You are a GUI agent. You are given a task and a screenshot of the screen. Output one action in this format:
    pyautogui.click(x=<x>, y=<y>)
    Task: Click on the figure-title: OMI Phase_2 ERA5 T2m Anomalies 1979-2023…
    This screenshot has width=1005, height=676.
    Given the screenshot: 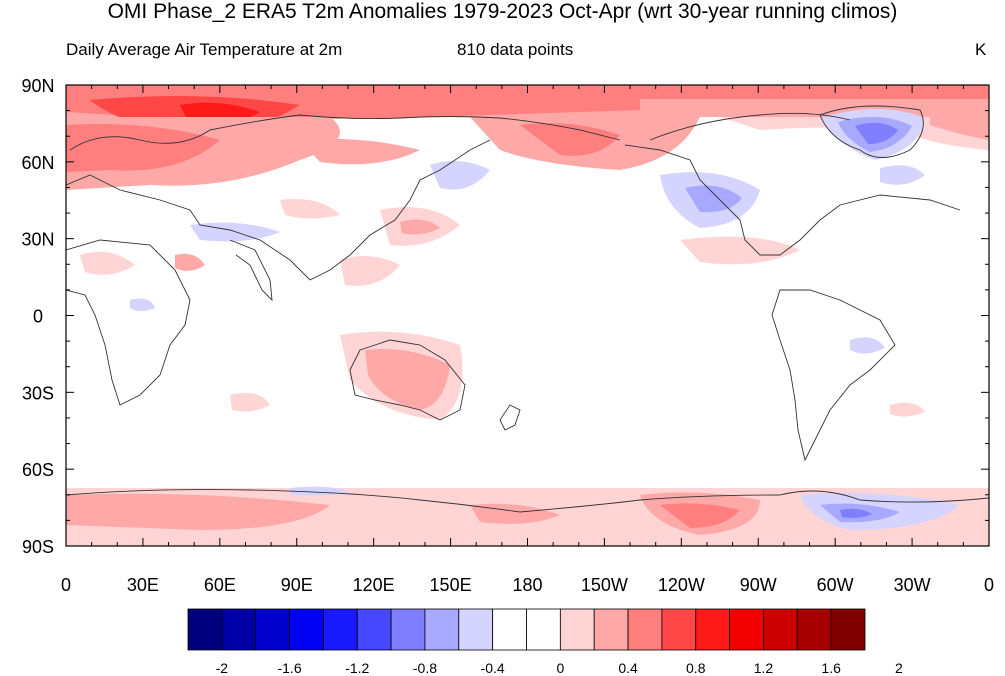 What is the action you would take?
    pyautogui.click(x=502, y=11)
    